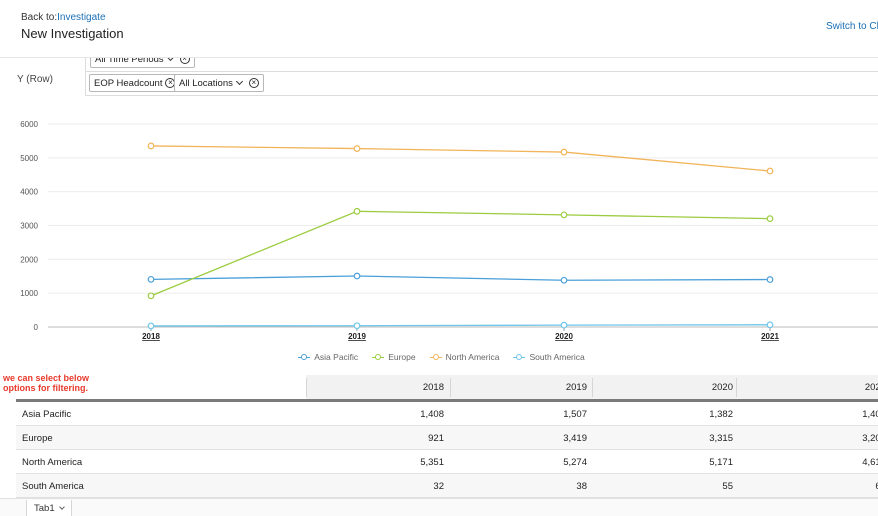  What do you see at coordinates (722, 387) in the screenshot?
I see `column-header-2020: 2020` at bounding box center [722, 387].